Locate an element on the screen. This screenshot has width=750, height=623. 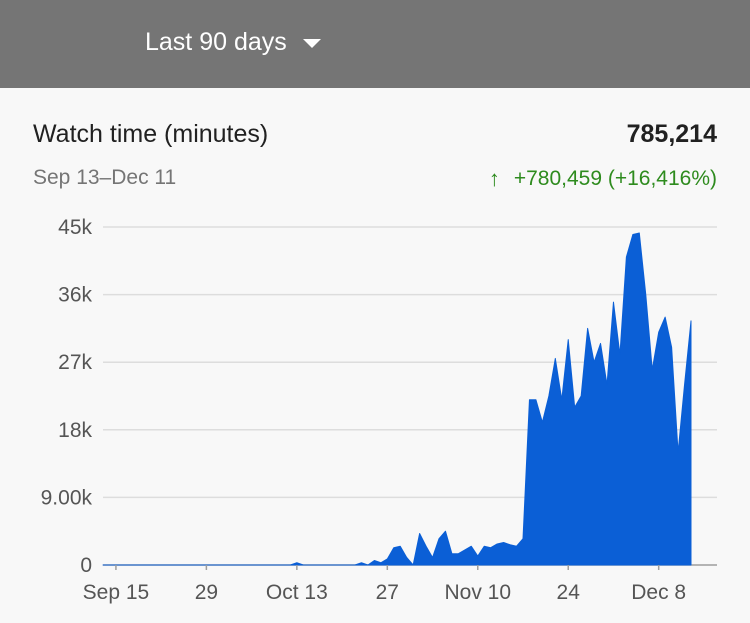
y-tick-label: 27k is located at coordinates (75, 362).